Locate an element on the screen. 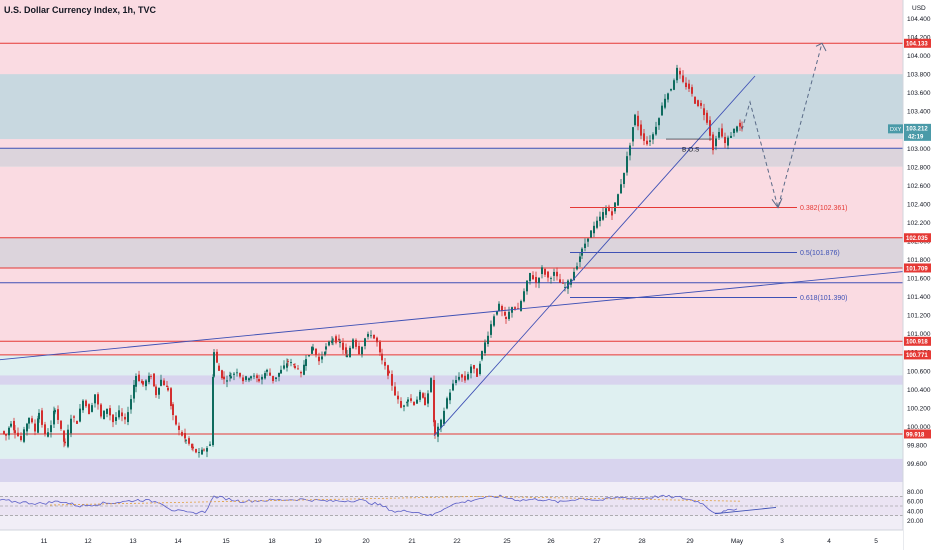 Image resolution: width=932 pixels, height=550 pixels. y-tick-14: 101.600 is located at coordinates (919, 279).